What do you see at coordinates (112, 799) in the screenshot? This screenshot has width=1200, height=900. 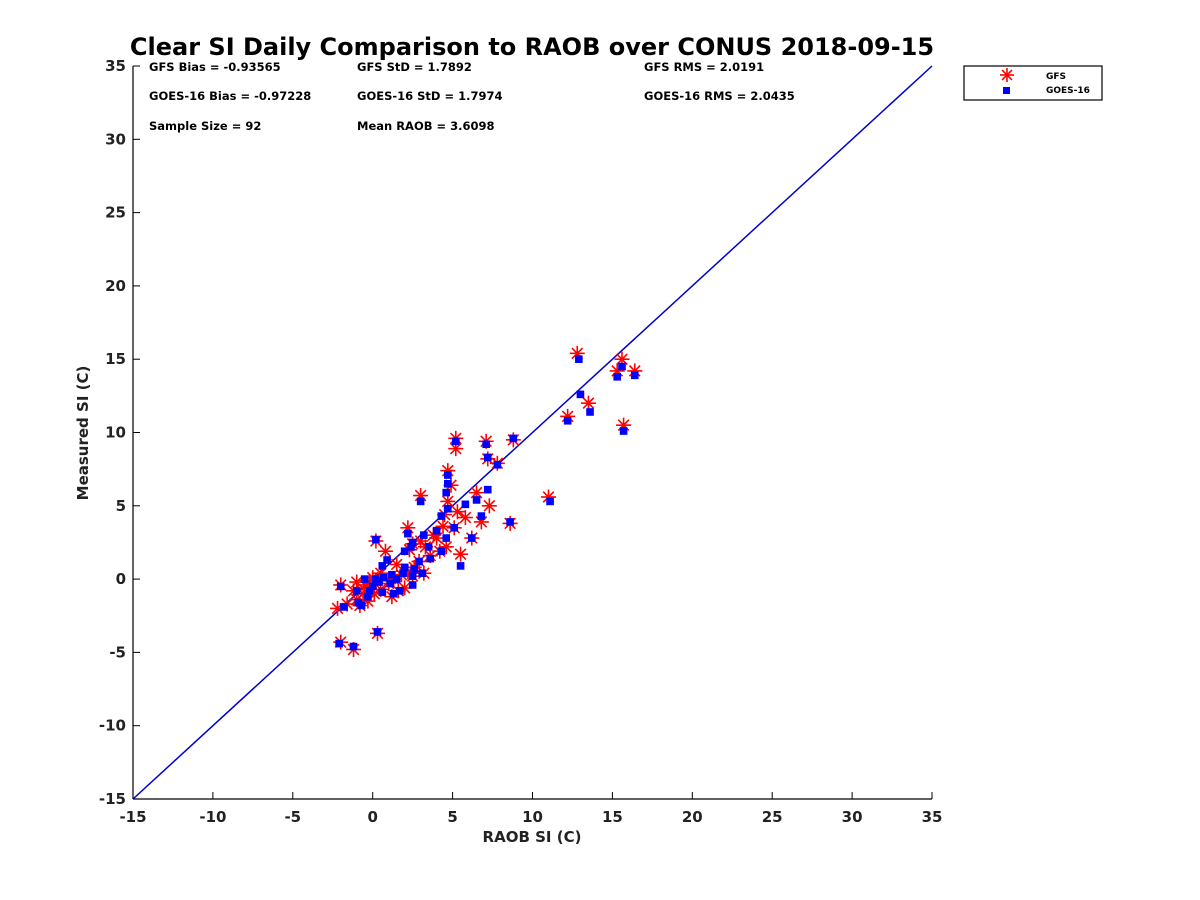 I see `y-tick-label: -15` at bounding box center [112, 799].